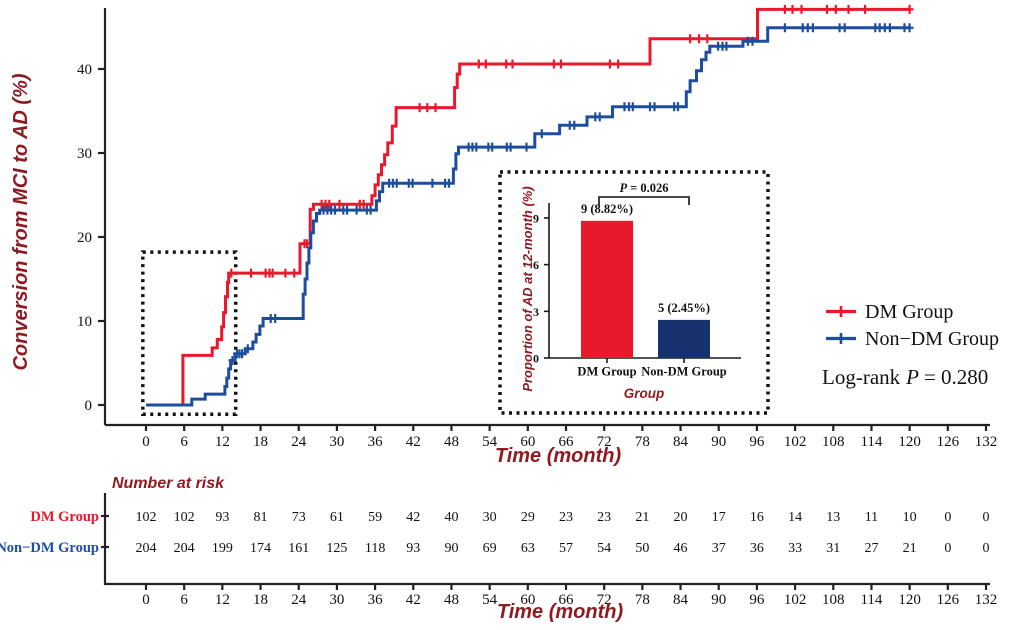 The image size is (1019, 630). Describe the element at coordinates (527, 600) in the screenshot. I see `risk-x-tick-label: 60` at that location.